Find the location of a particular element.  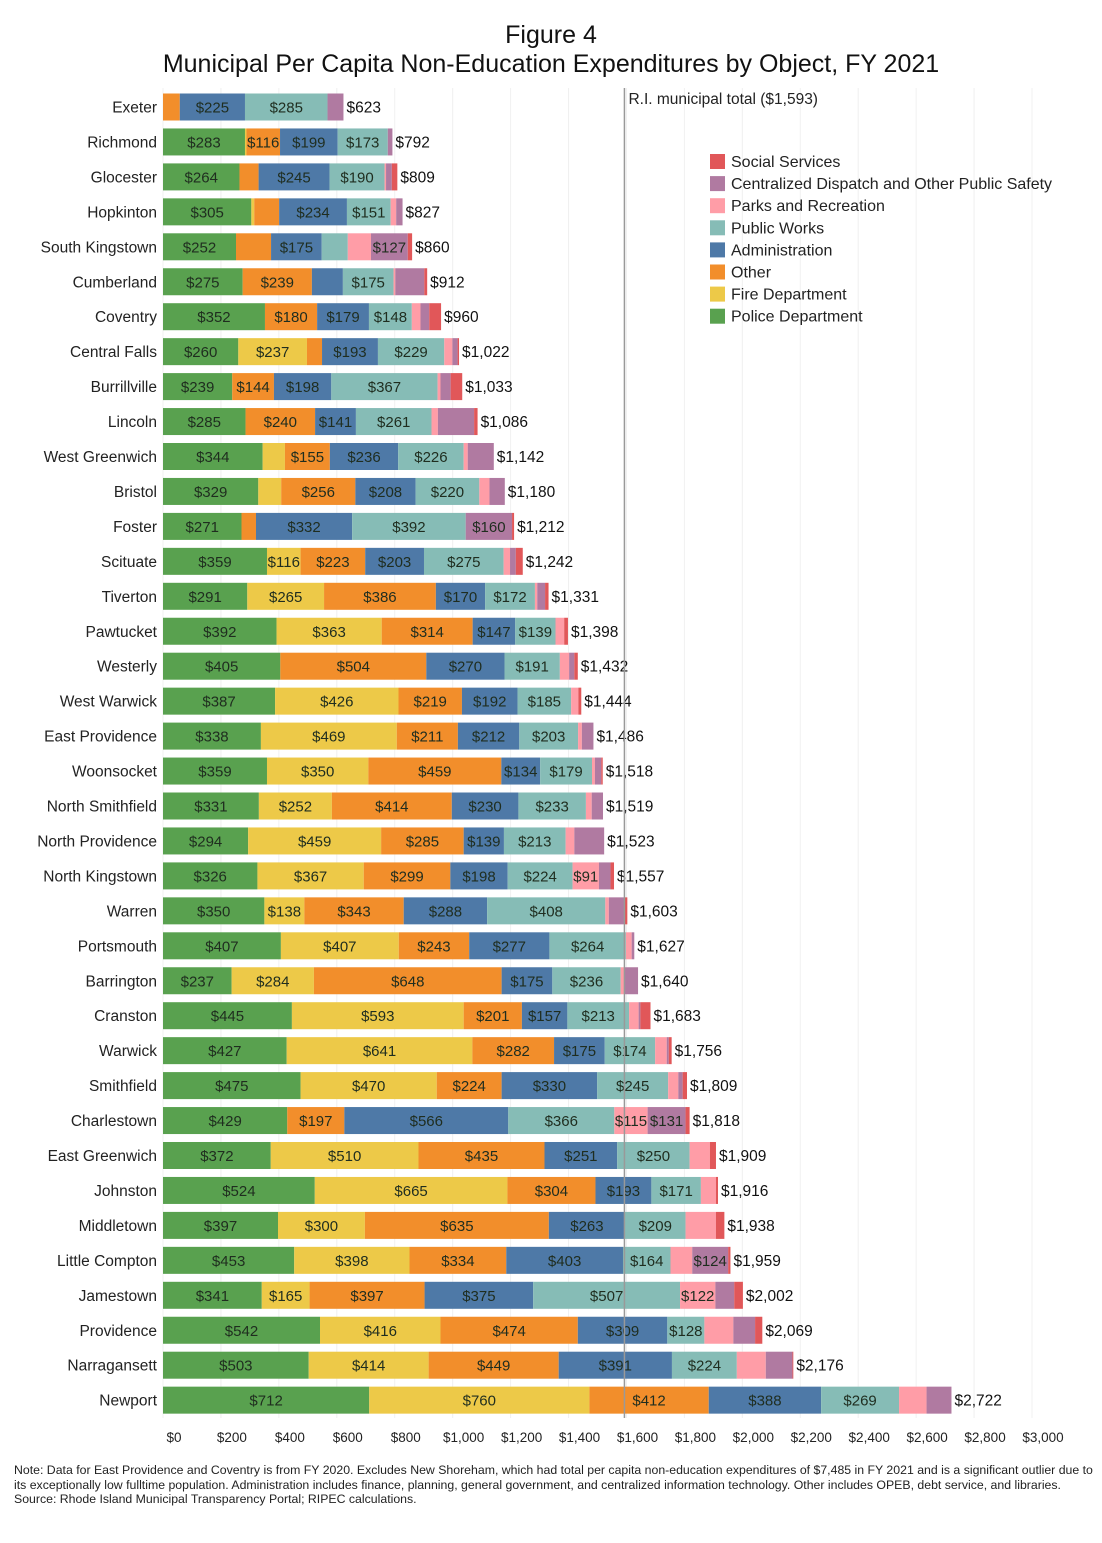

bar-row: $275 $239 $175 $912 is located at coordinates (314, 282).